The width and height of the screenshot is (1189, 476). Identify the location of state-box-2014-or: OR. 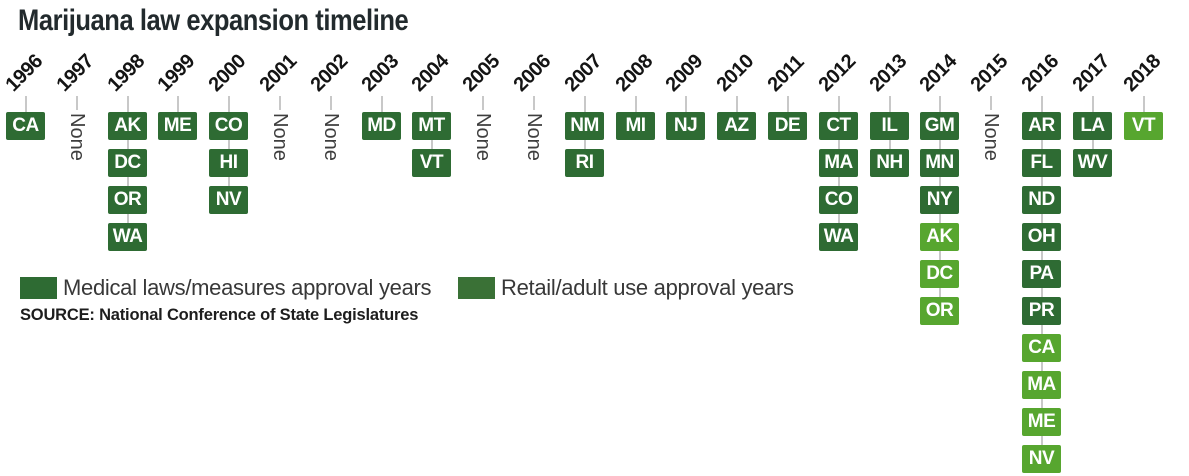
(939, 311).